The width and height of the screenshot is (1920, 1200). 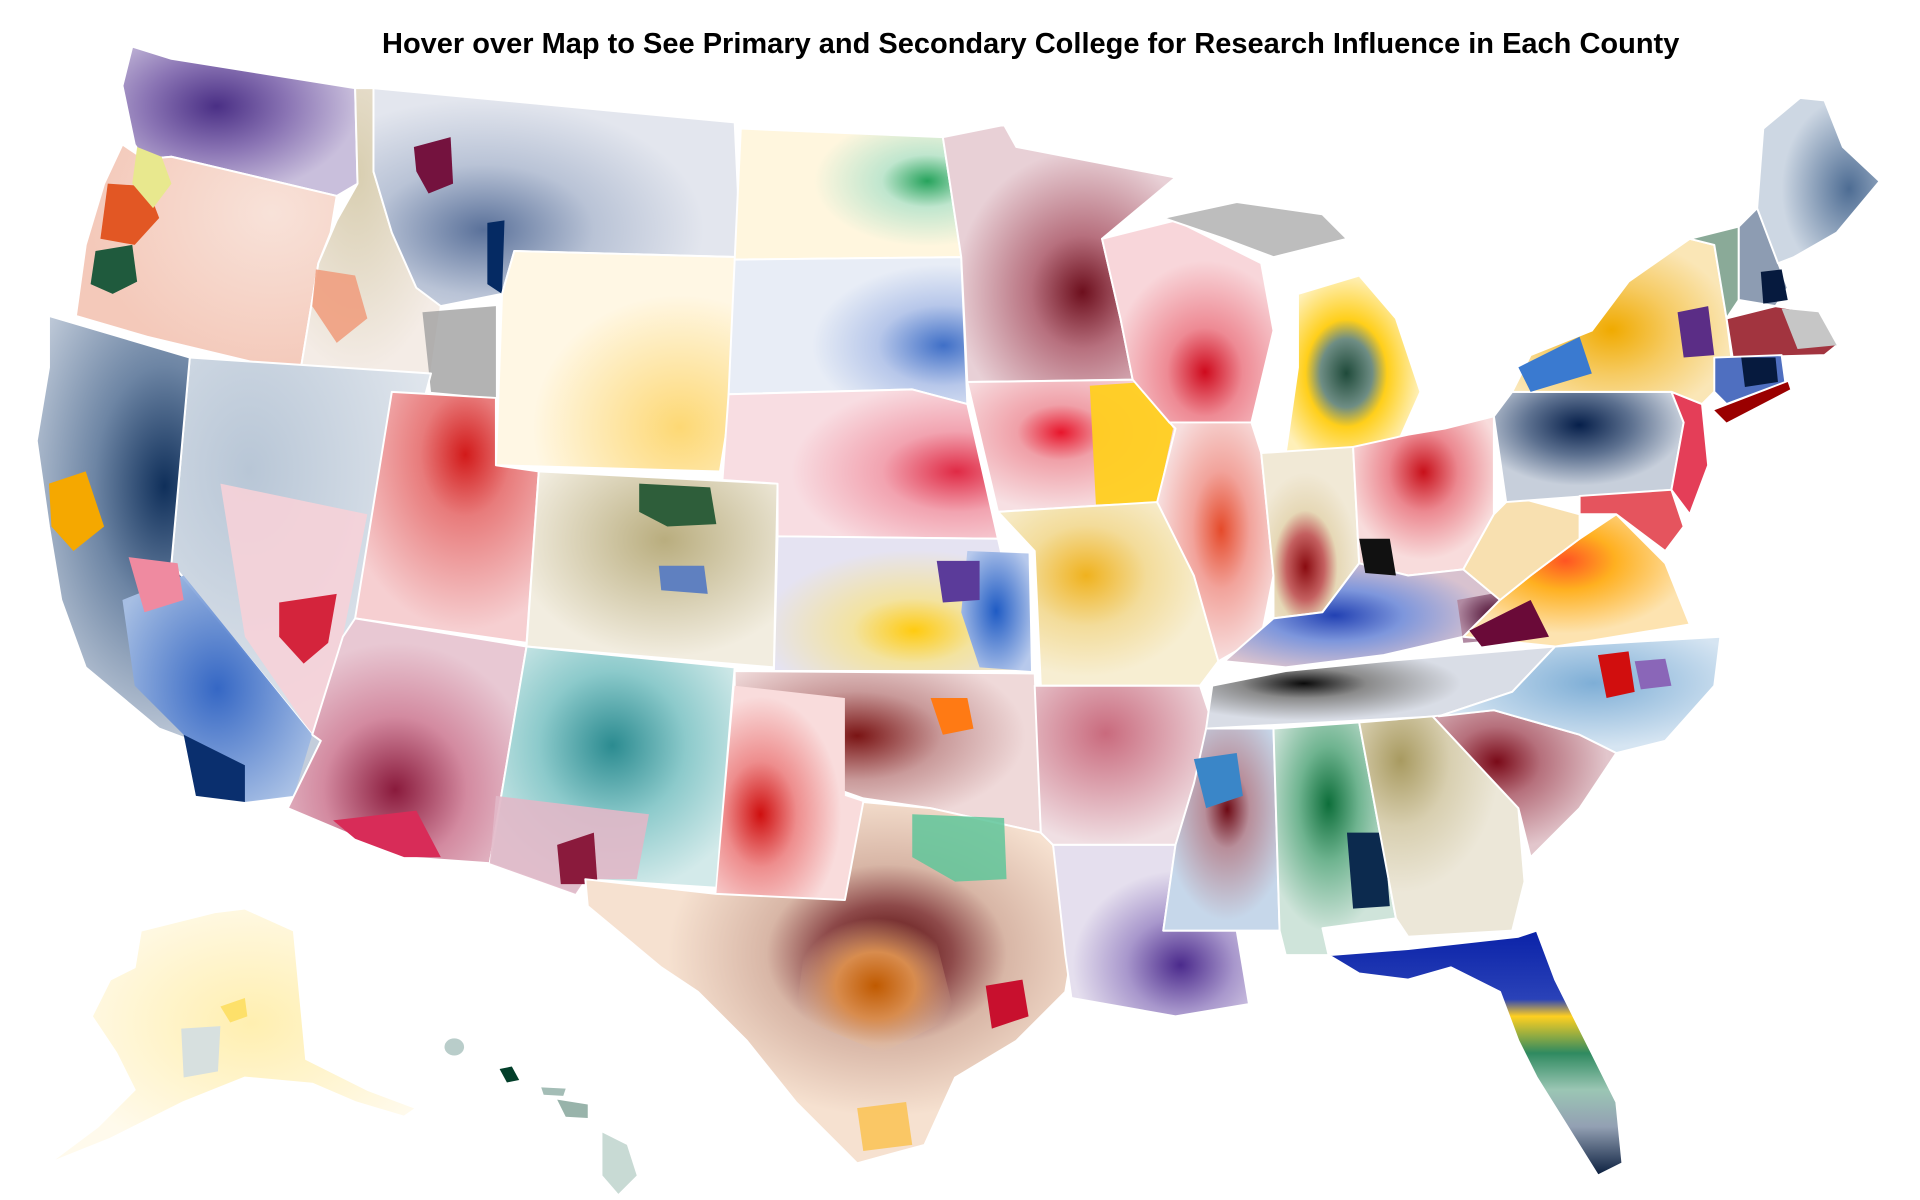 What do you see at coordinates (340, 306) in the screenshot?
I see `idaho-hotspot` at bounding box center [340, 306].